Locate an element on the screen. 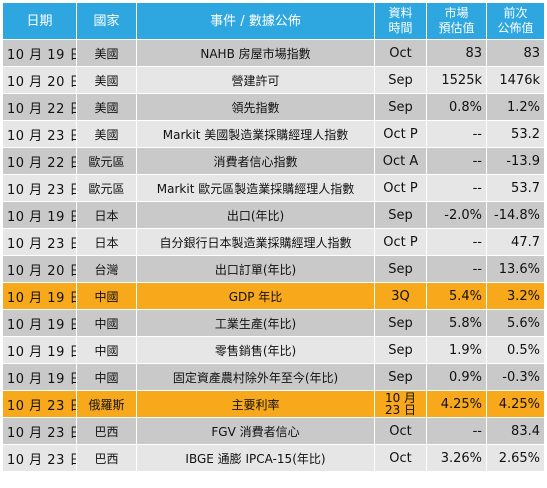  table-row: 10 月 22 日歐元區 消費者信心指數 Oct A -- -13.9 is located at coordinates (273, 161).